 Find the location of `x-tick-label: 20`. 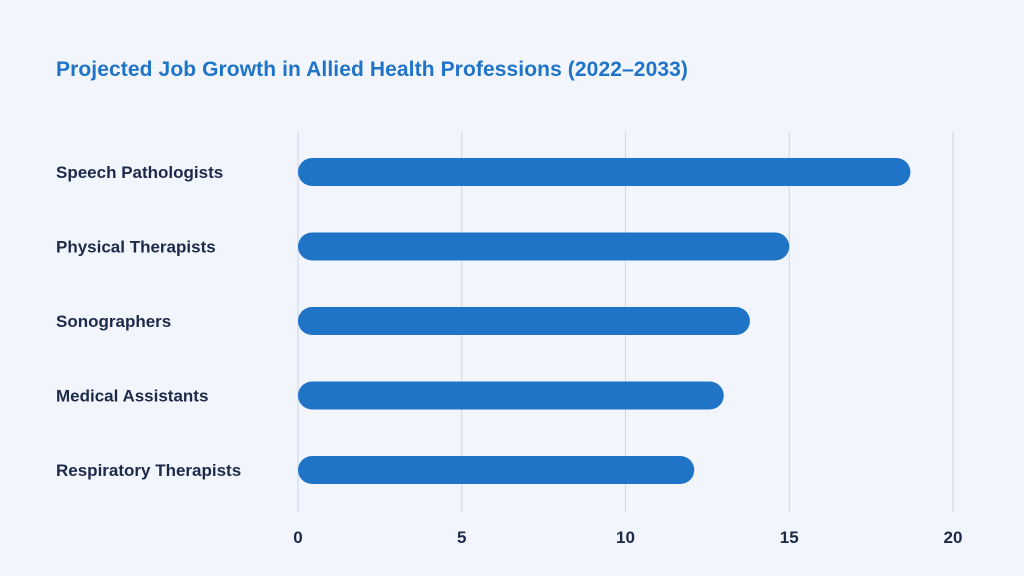

x-tick-label: 20 is located at coordinates (953, 537).